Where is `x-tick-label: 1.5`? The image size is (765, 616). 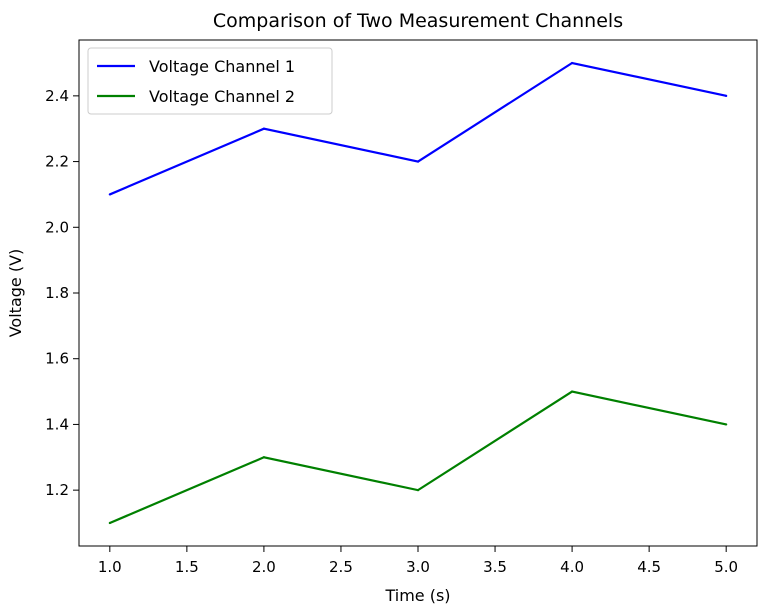
x-tick-label: 1.5 is located at coordinates (187, 567).